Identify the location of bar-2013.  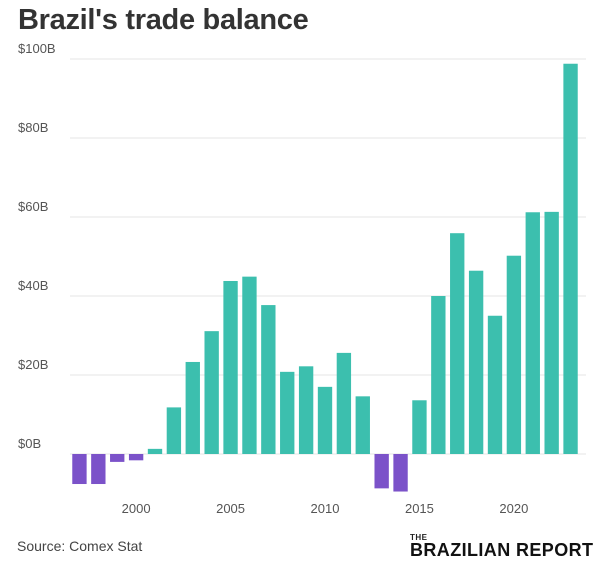
(381, 471).